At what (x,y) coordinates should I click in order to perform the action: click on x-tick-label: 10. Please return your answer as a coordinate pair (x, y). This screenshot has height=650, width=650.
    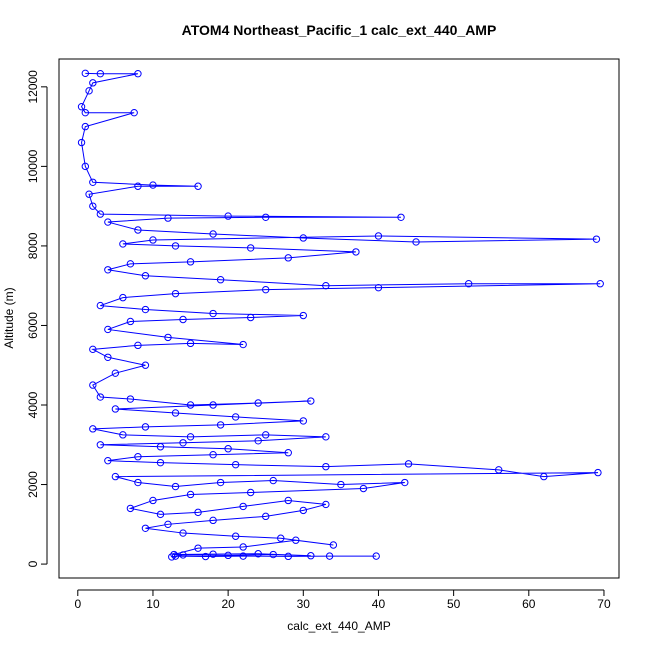
    Looking at the image, I should click on (153, 604).